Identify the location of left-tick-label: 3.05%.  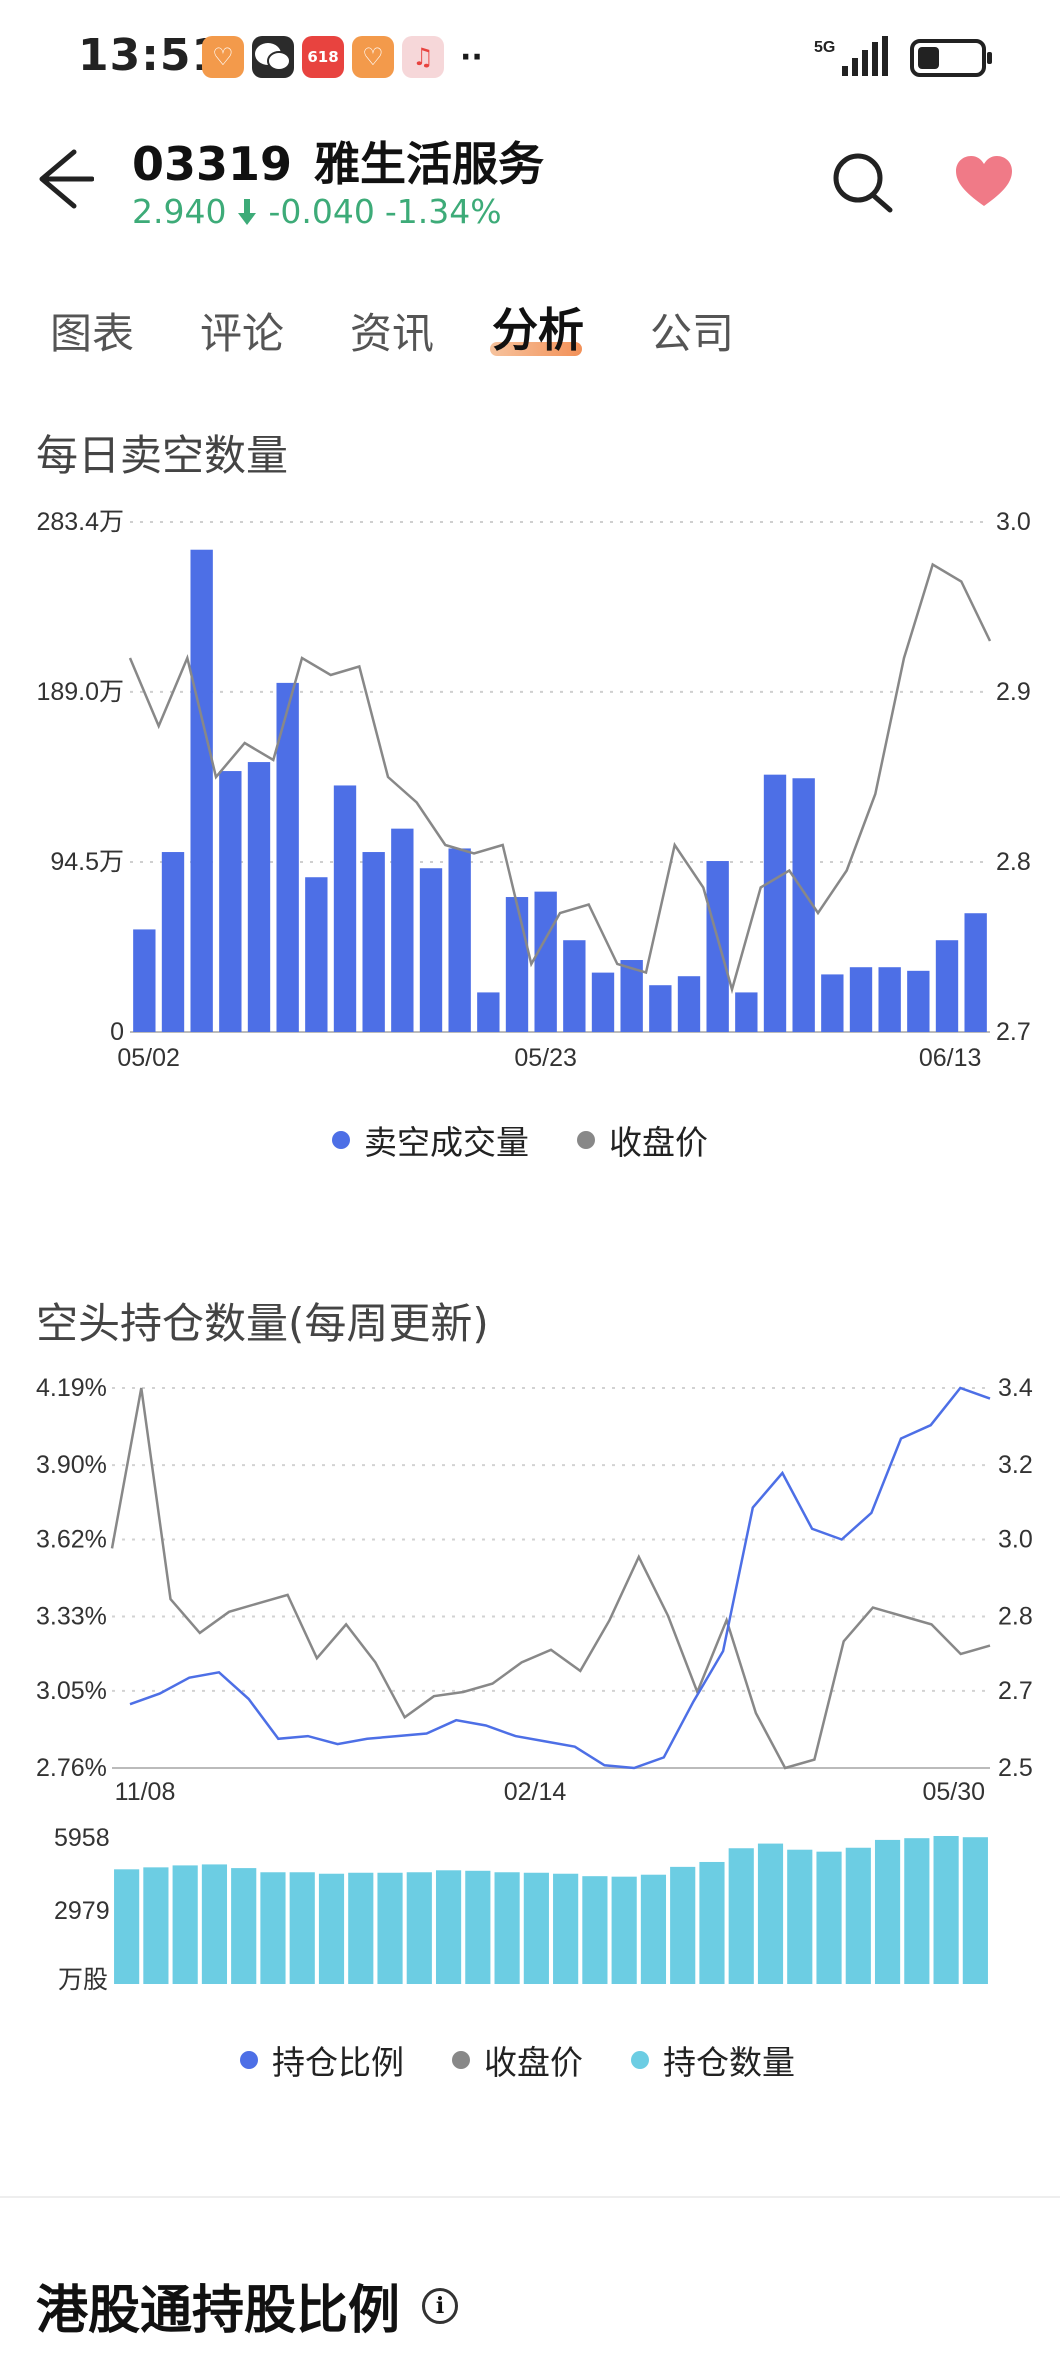
(71, 1691).